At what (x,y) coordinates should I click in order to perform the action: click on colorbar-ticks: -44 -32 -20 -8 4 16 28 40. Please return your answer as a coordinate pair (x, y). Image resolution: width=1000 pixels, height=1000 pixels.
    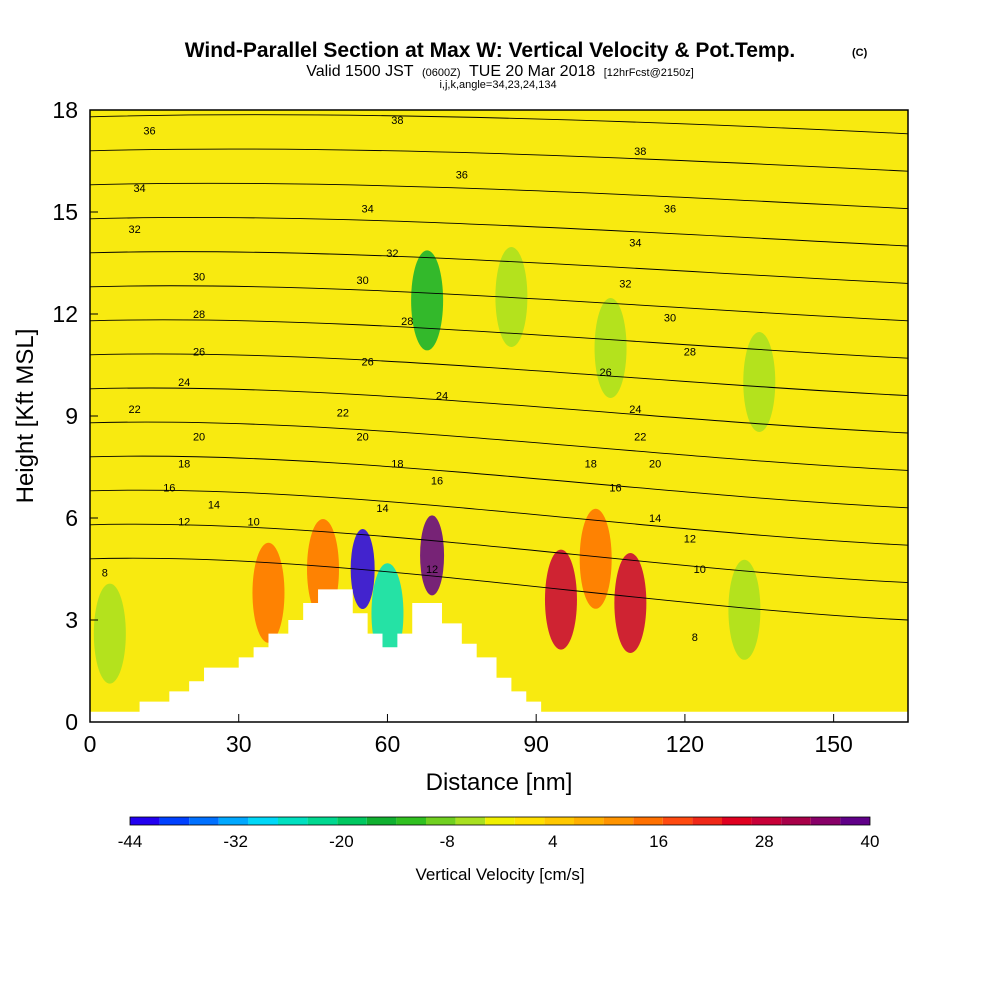
    Looking at the image, I should click on (499, 841).